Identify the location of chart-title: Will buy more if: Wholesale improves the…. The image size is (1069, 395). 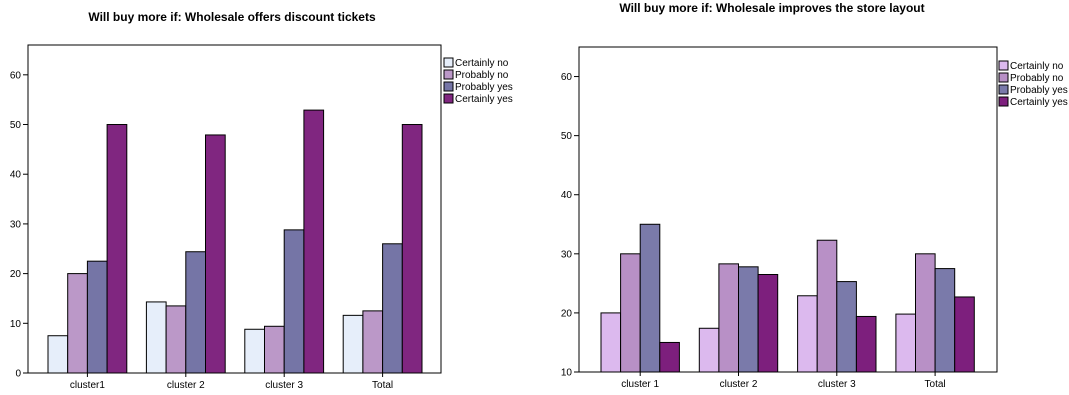
(771, 8).